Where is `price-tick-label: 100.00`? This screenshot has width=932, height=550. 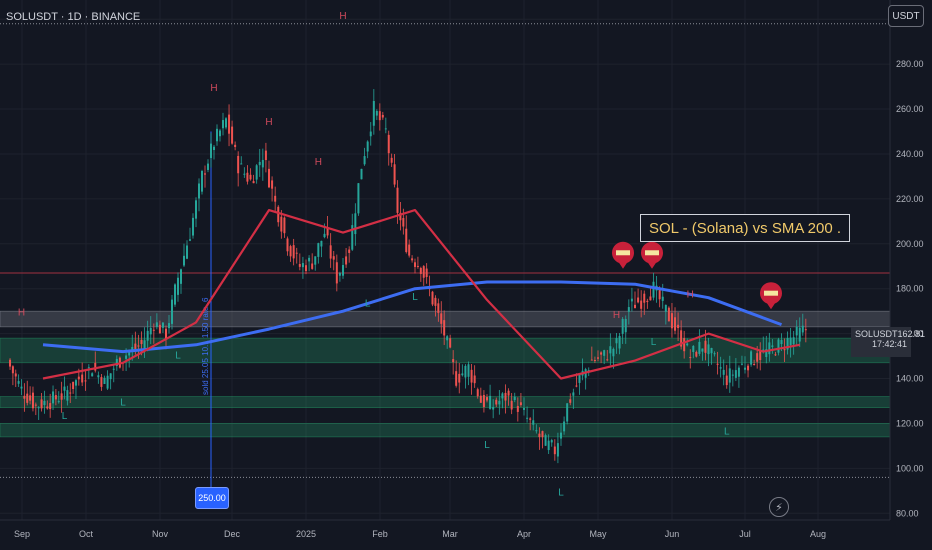 price-tick-label: 100.00 is located at coordinates (910, 468).